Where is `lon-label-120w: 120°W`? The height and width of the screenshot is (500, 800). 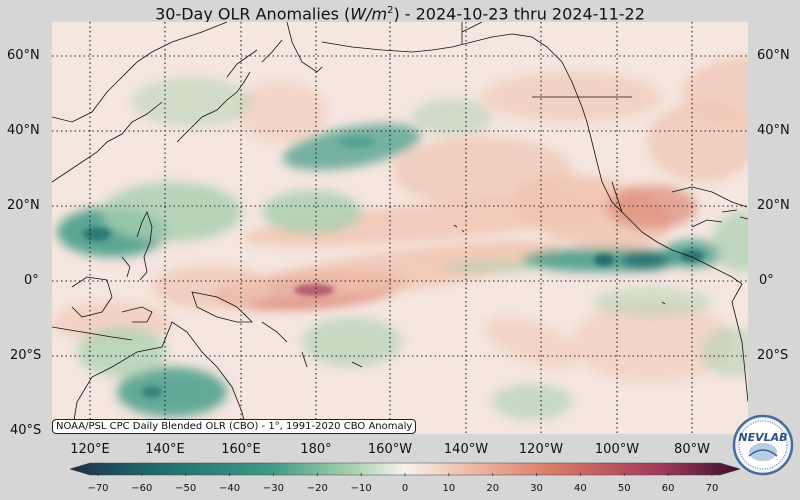 lon-label-120w: 120°W is located at coordinates (541, 449).